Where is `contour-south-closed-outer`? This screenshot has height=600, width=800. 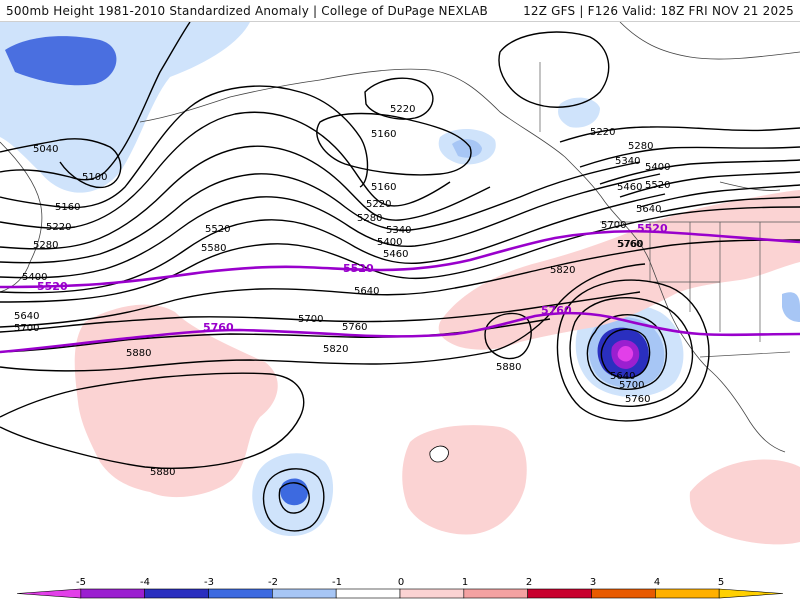
contour-south-closed-outer is located at coordinates (293, 500).